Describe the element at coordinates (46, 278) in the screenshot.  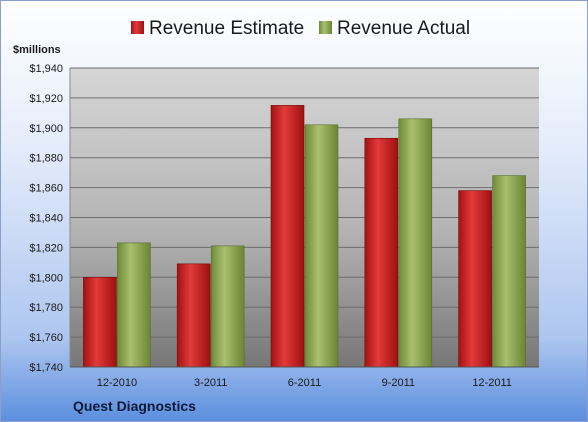
I see `y-tick-label: $1,800` at that location.